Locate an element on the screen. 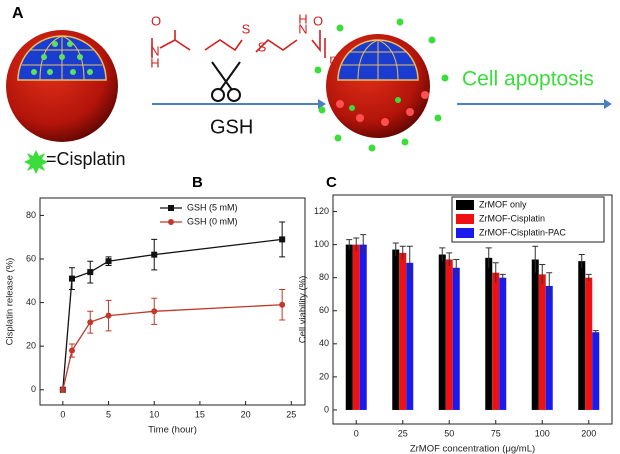  y-tick-label: 100 is located at coordinates (321, 244).